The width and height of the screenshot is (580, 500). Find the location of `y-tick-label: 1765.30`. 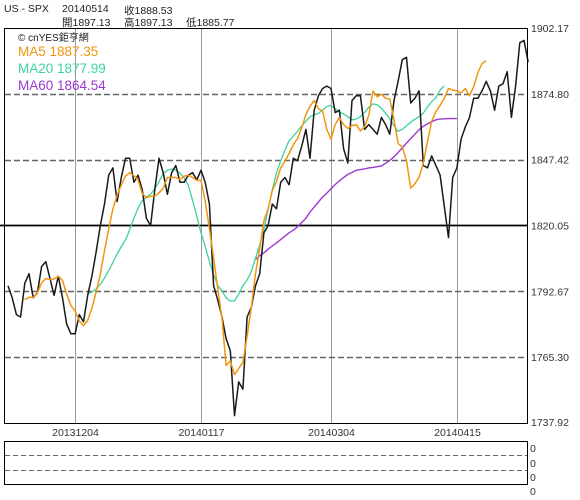

y-tick-label: 1765.30 is located at coordinates (550, 358).